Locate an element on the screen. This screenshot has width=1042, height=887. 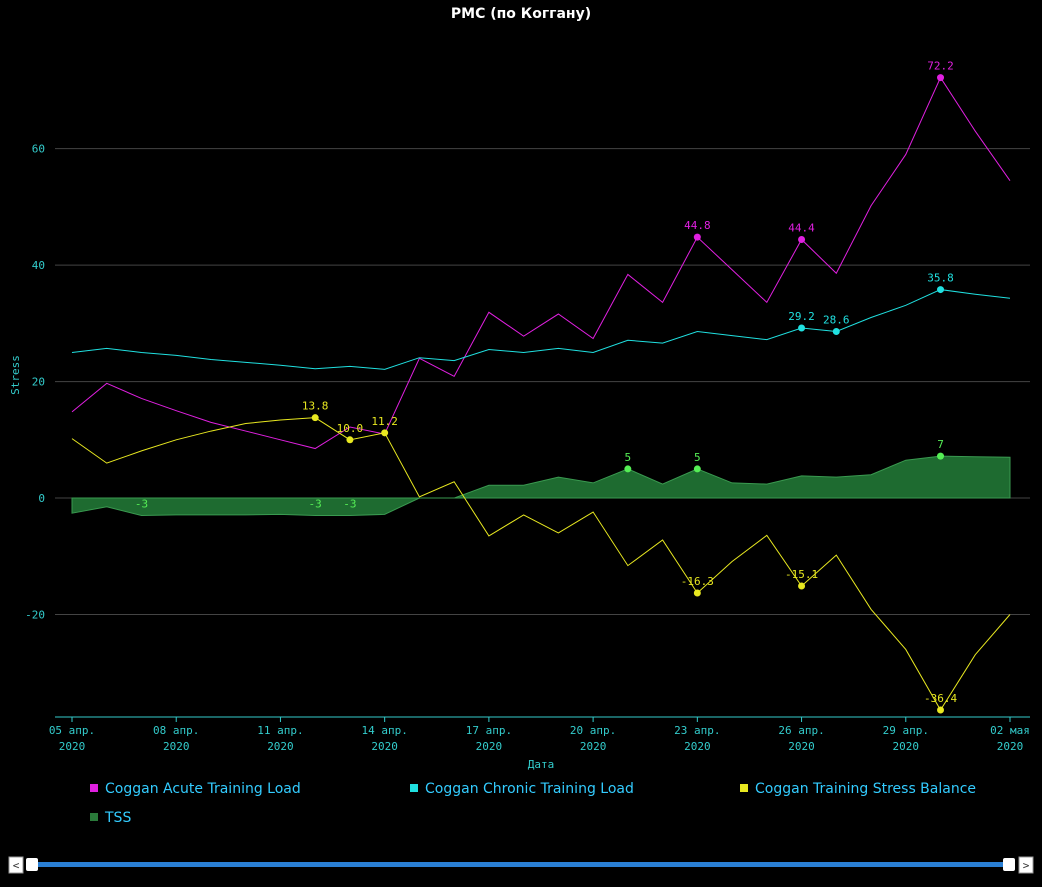
x-tick-label: 23 апр. 2020 is located at coordinates (697, 738).